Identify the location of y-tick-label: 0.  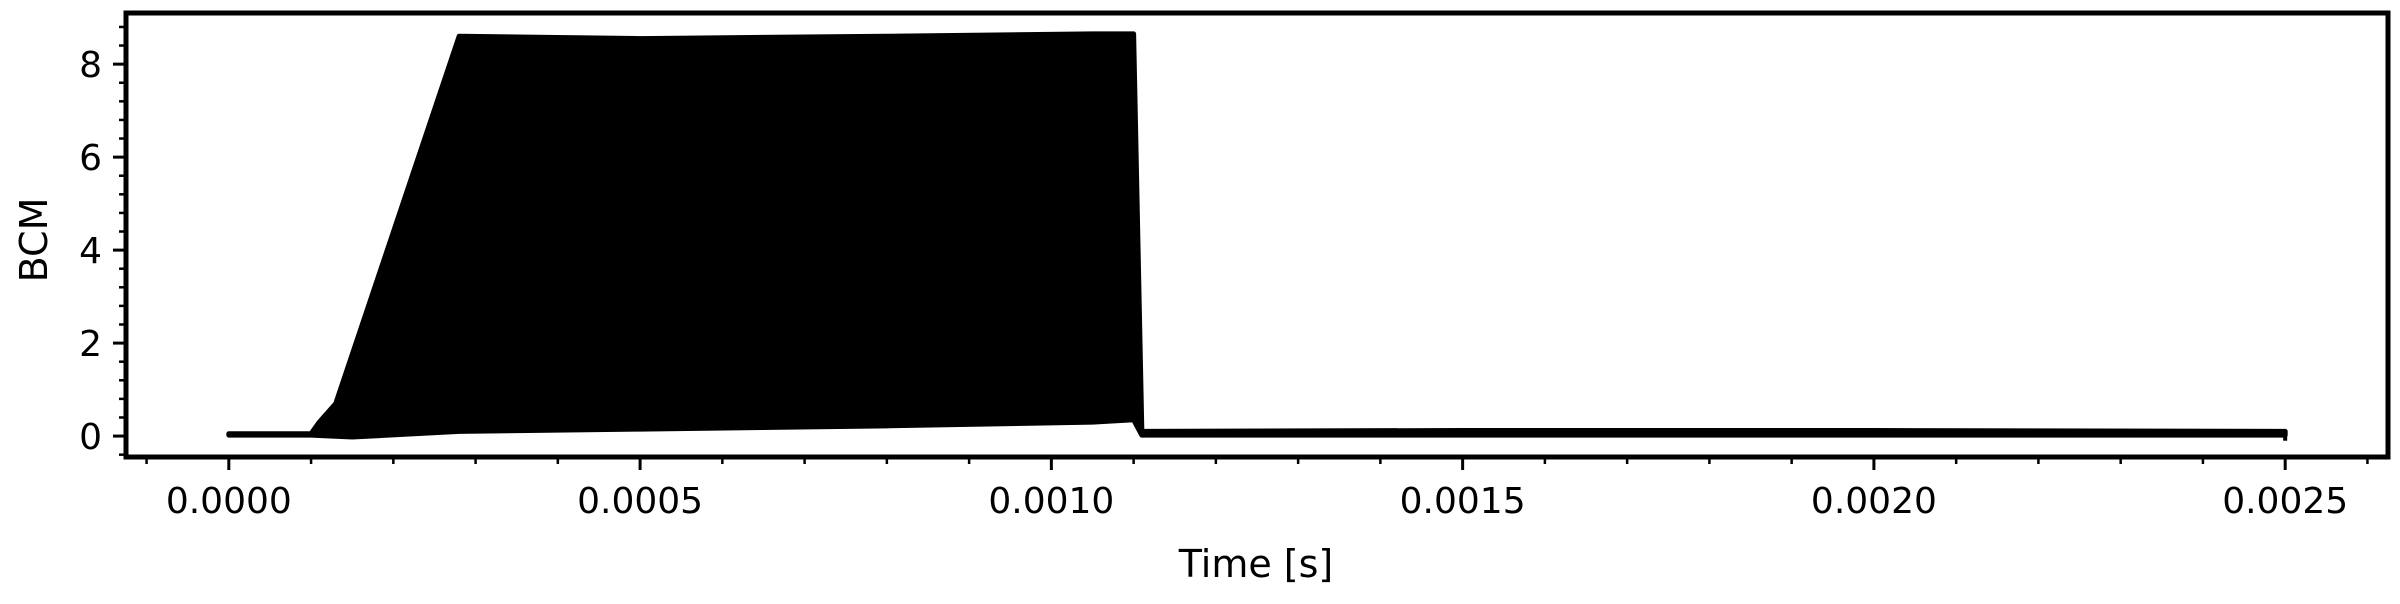
(90, 437).